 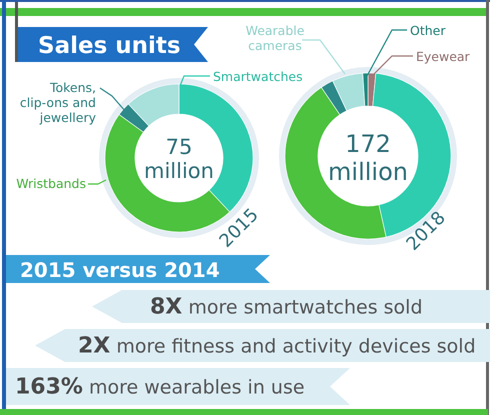 What do you see at coordinates (286, 307) in the screenshot?
I see `text: 8X more smartwatches sold` at bounding box center [286, 307].